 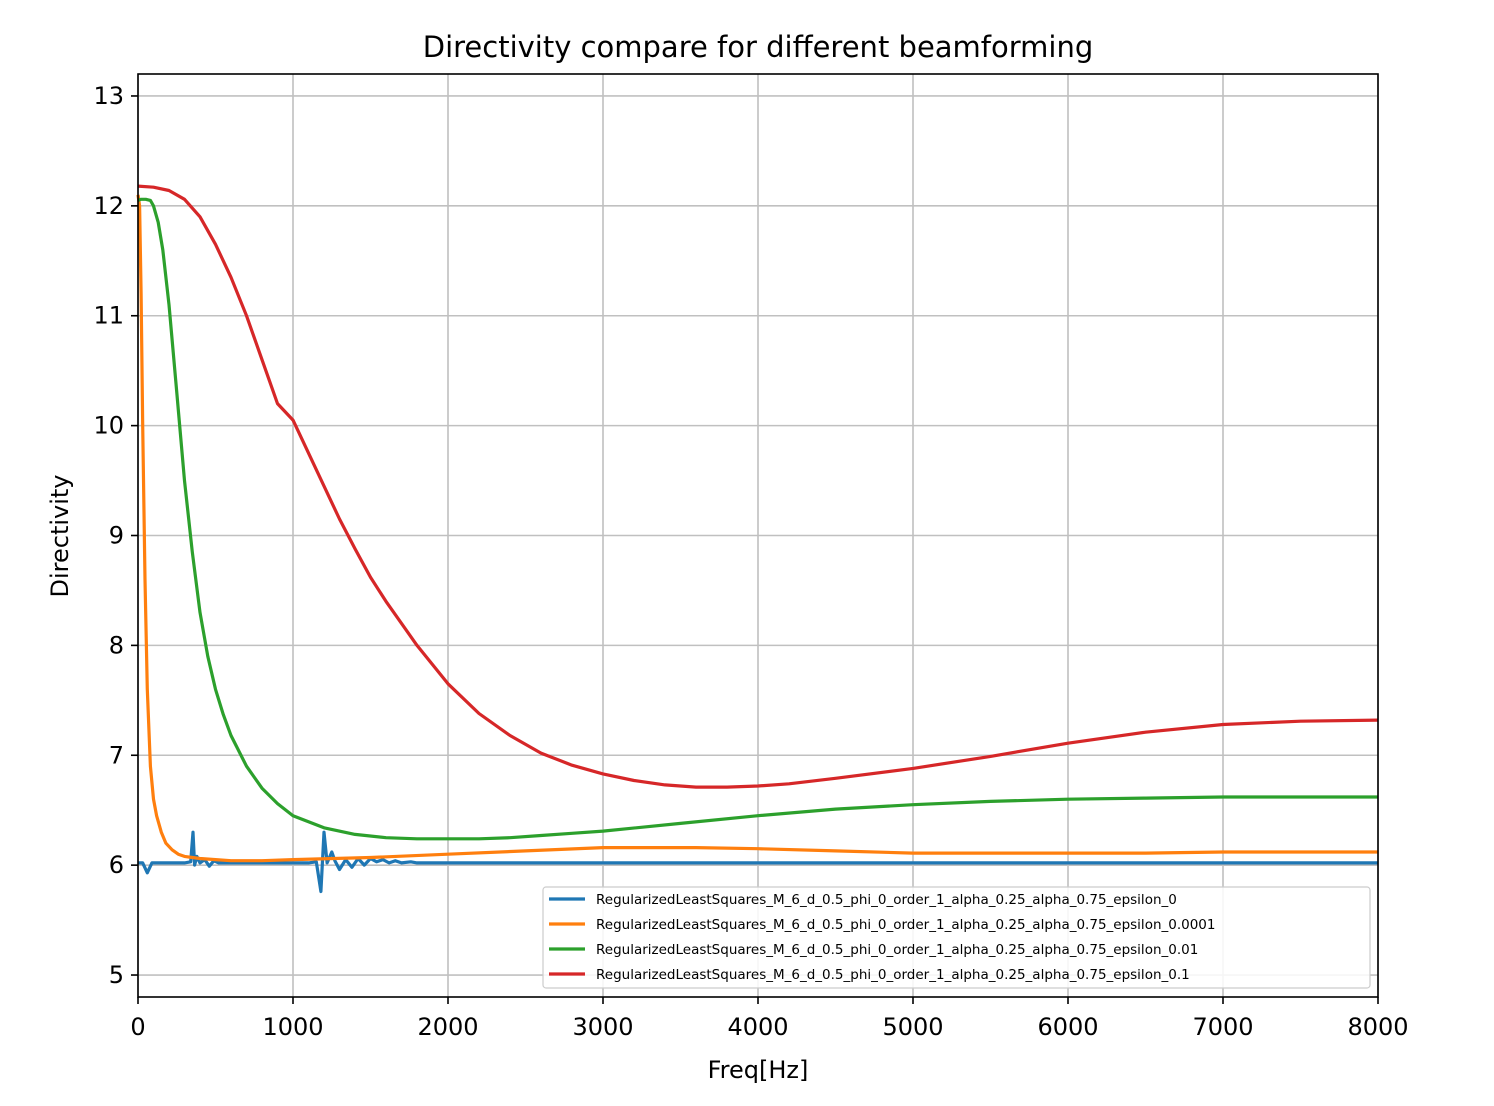 What do you see at coordinates (602, 1027) in the screenshot?
I see `x-tick-label: 3000` at bounding box center [602, 1027].